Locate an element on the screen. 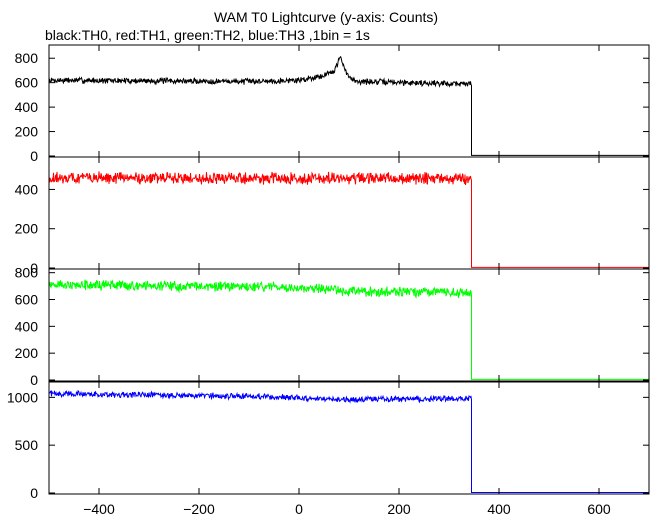  y-tick-label-th2: 400 is located at coordinates (27, 326).